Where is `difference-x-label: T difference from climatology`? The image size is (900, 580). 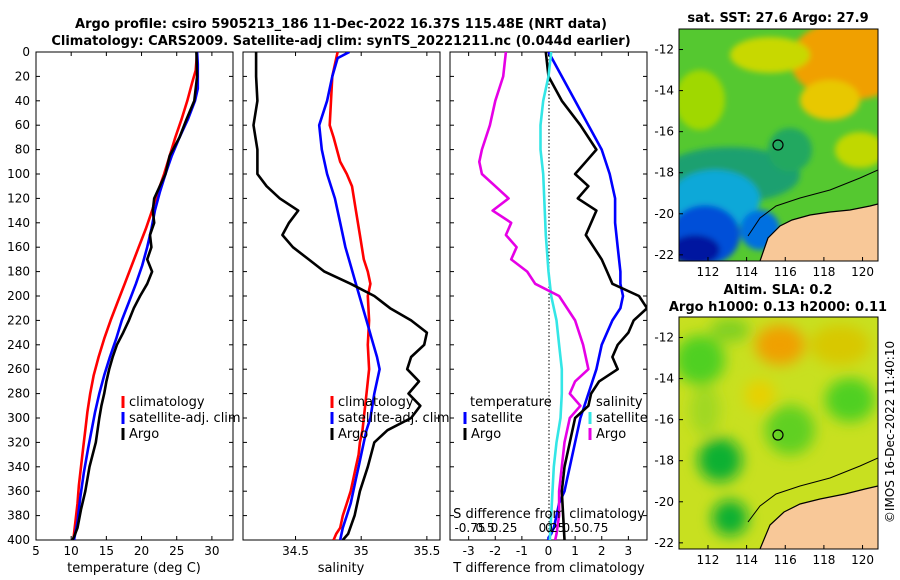
difference-x-label: T difference from climatology is located at coordinates (548, 568).